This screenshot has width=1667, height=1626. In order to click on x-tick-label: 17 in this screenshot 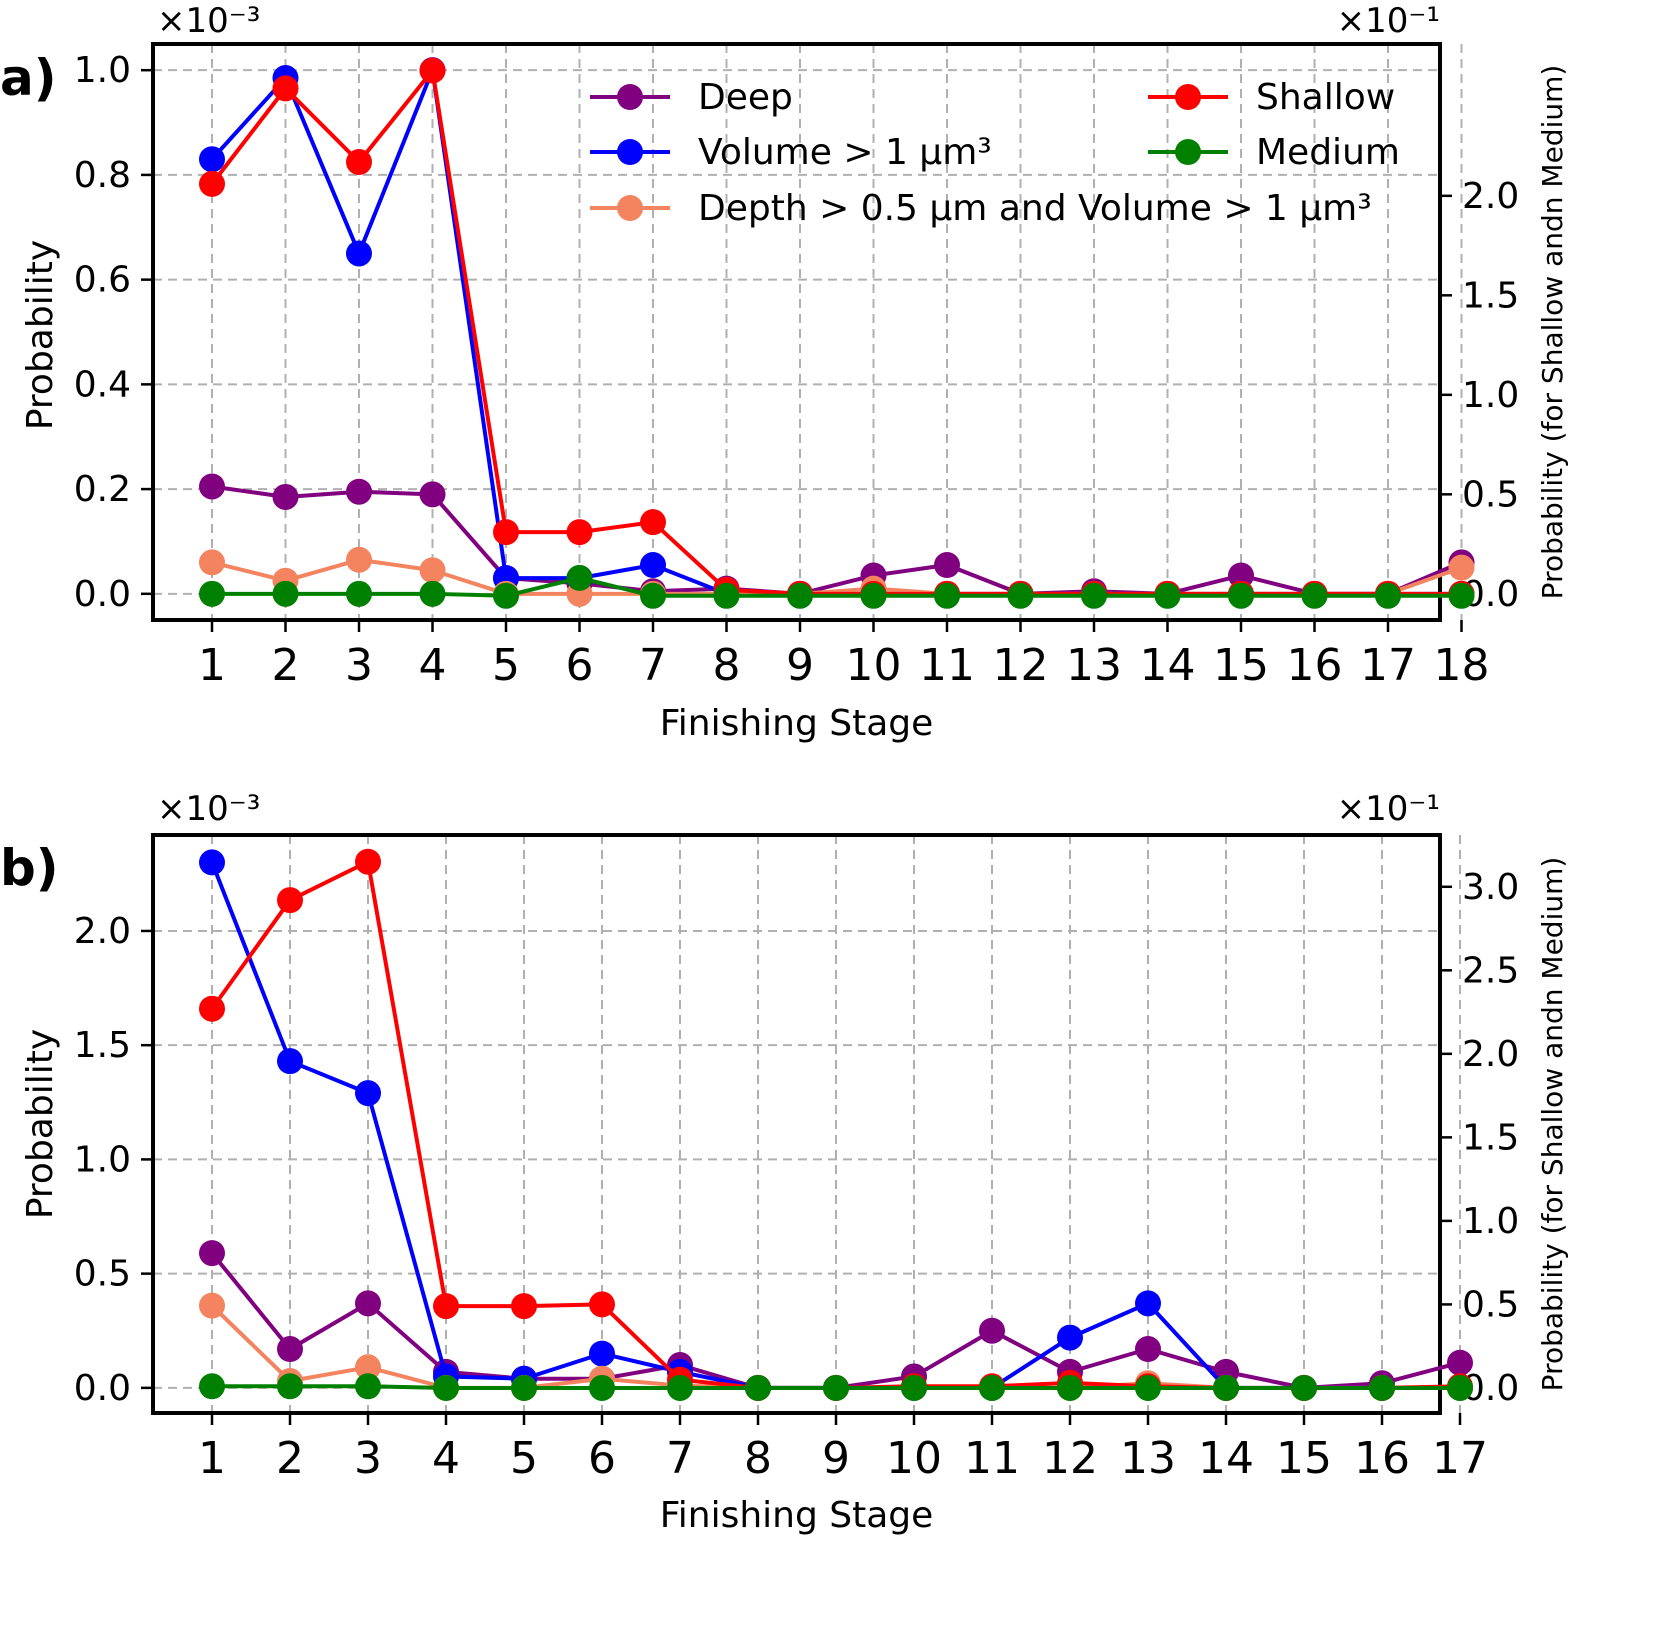, I will do `click(1460, 1458)`.